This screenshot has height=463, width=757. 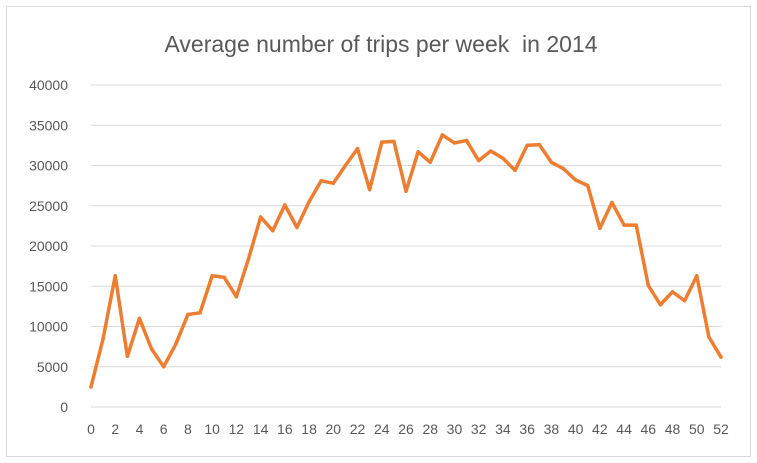 What do you see at coordinates (649, 429) in the screenshot?
I see `x-tick-label: 46` at bounding box center [649, 429].